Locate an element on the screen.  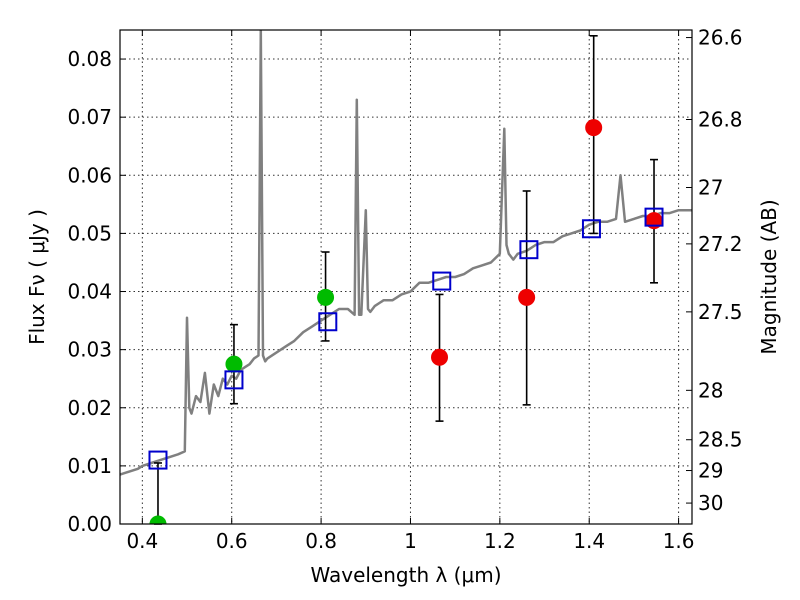
x-tick-label: 1.4 is located at coordinates (589, 541).